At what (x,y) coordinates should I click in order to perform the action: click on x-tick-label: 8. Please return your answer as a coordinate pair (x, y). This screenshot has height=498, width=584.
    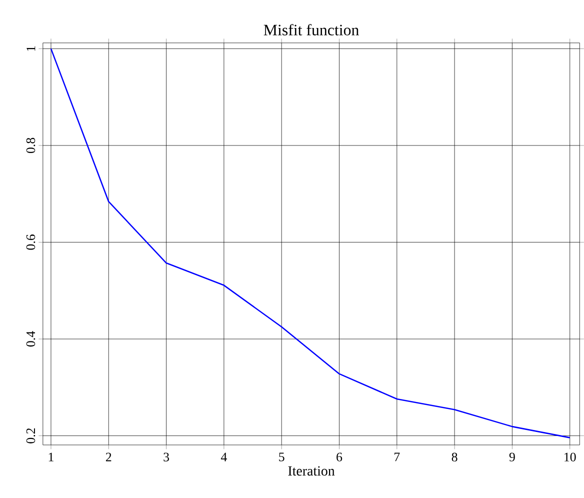
    Looking at the image, I should click on (455, 457).